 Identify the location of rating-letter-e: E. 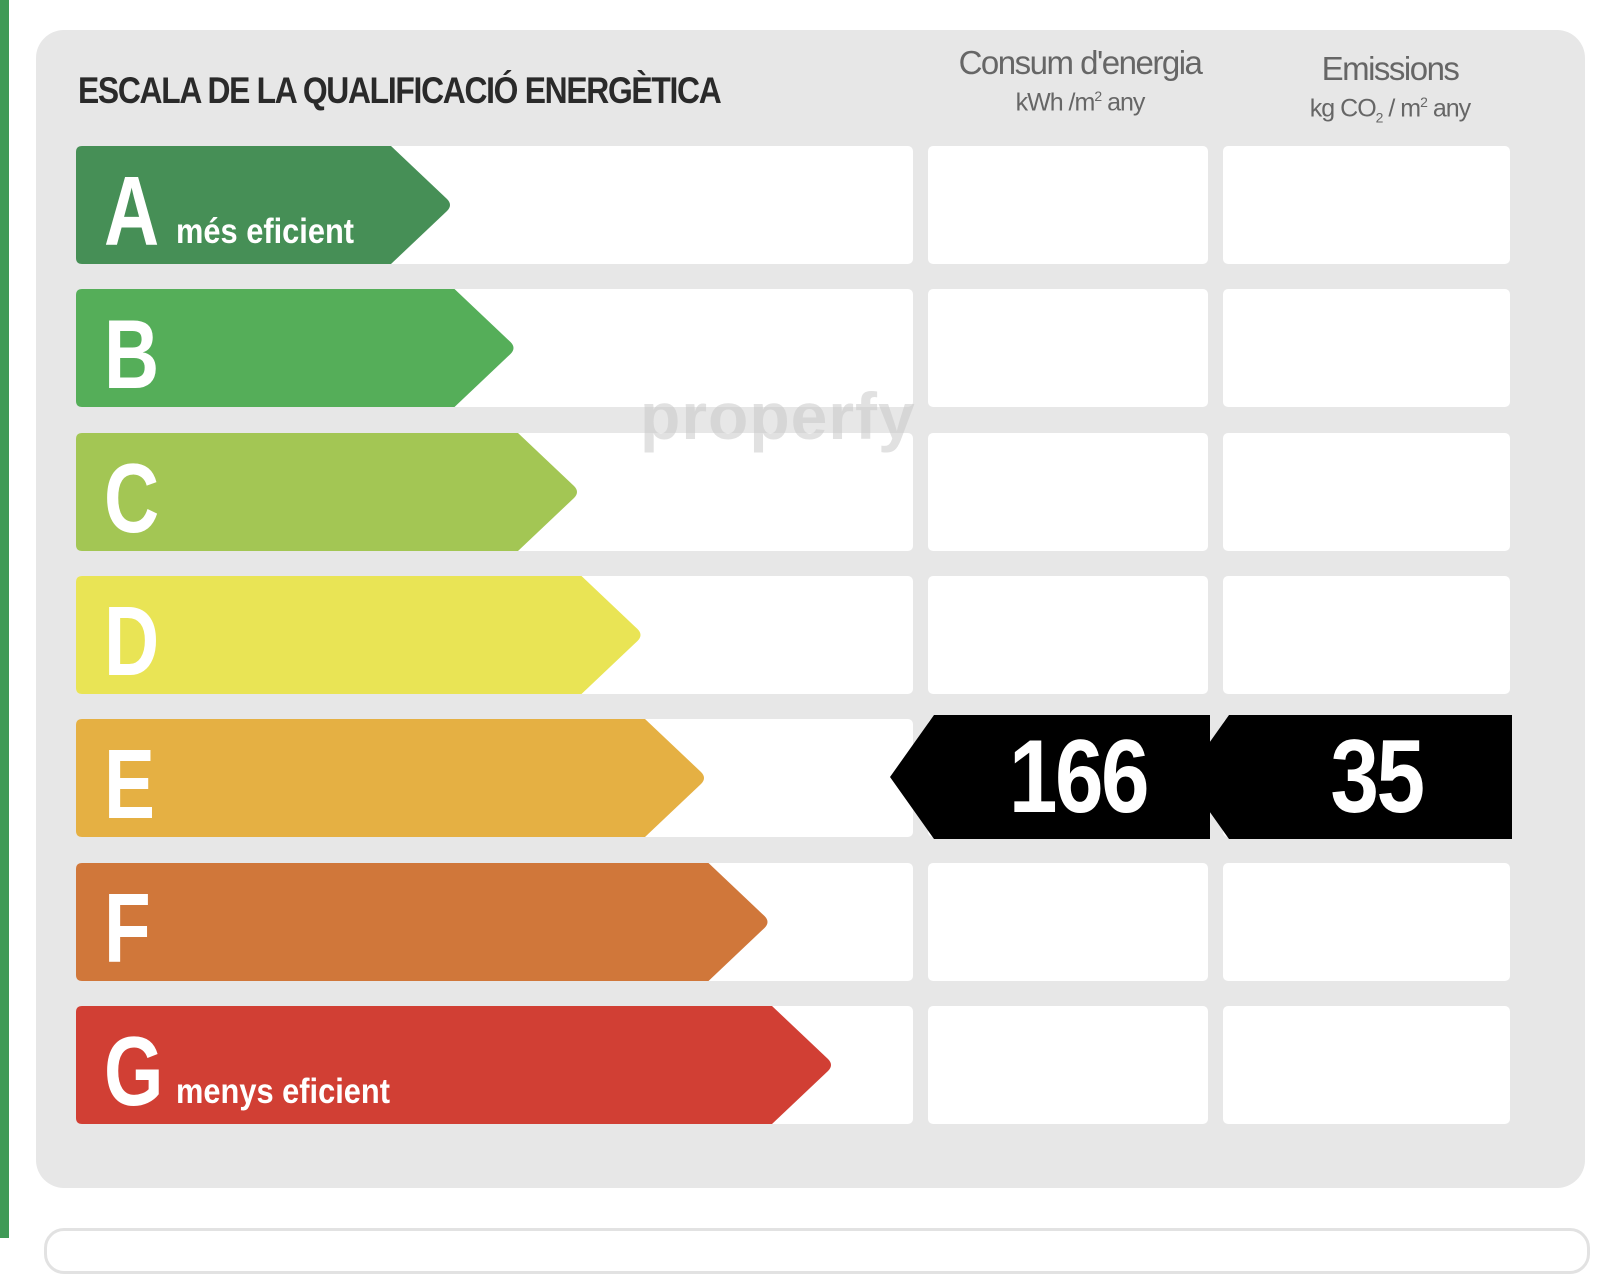
(129, 784).